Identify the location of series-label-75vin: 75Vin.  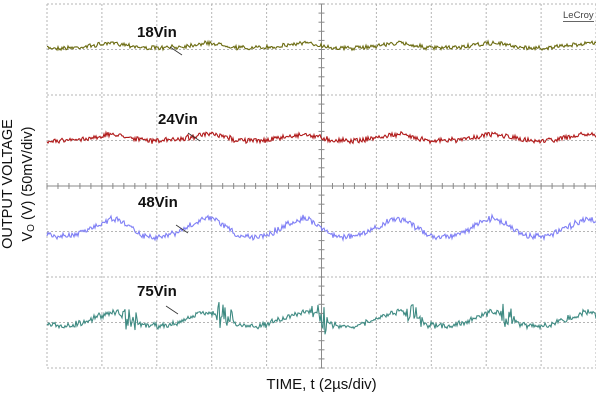
(157, 291).